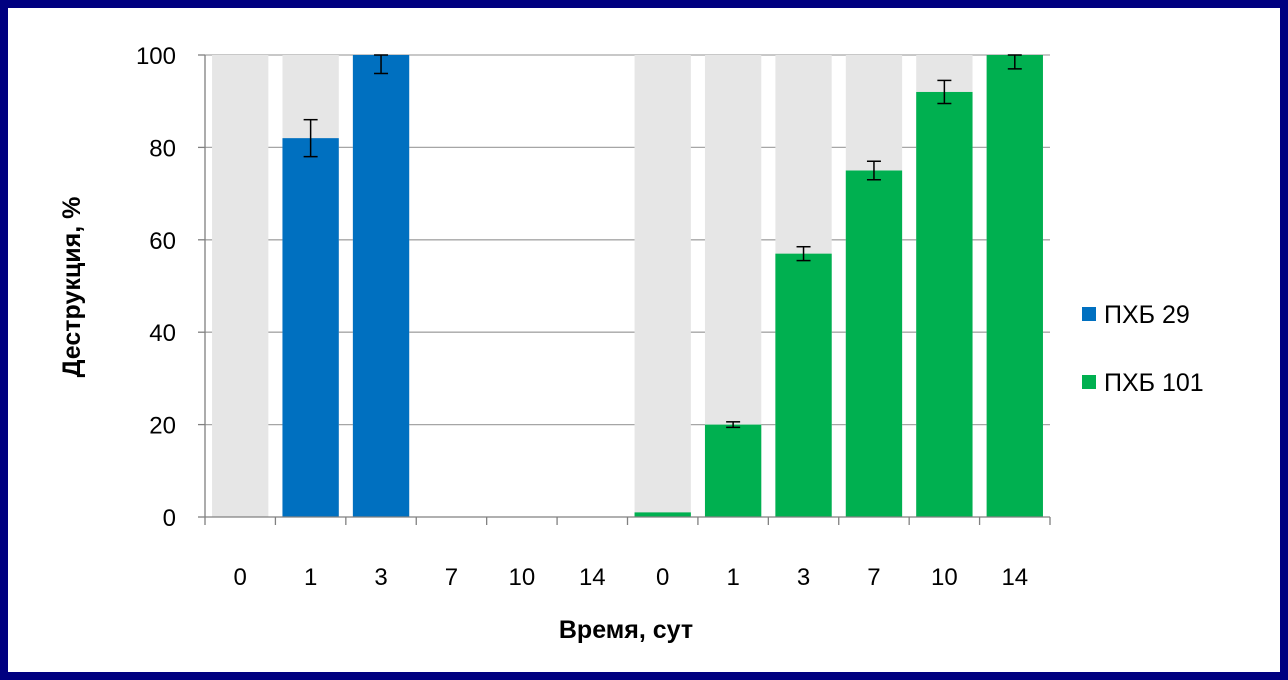  What do you see at coordinates (1154, 383) in the screenshot?
I see `legend-label-pcb101: ПХБ 101` at bounding box center [1154, 383].